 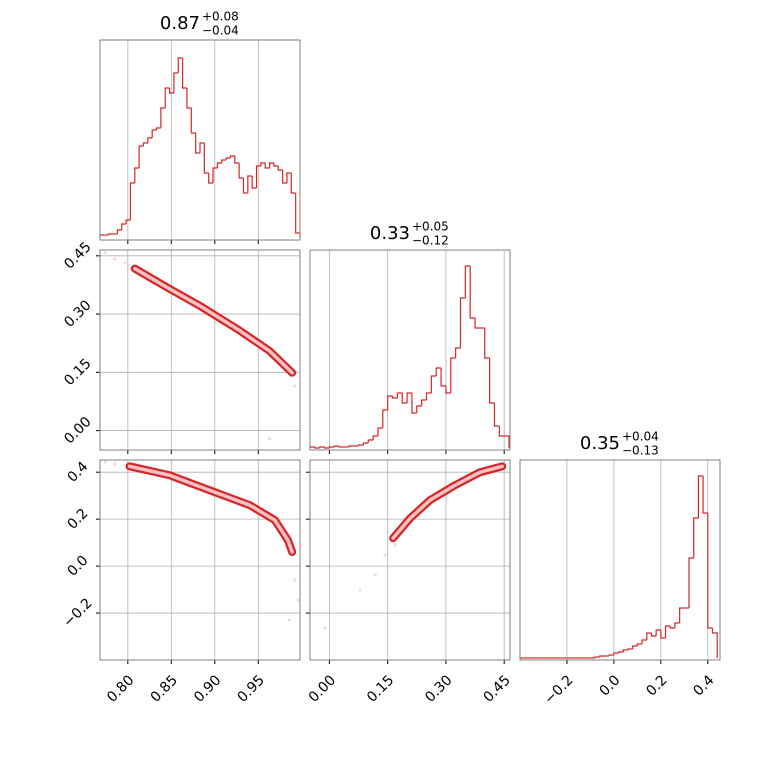 I want to click on title-value: 0.87, so click(x=180, y=23).